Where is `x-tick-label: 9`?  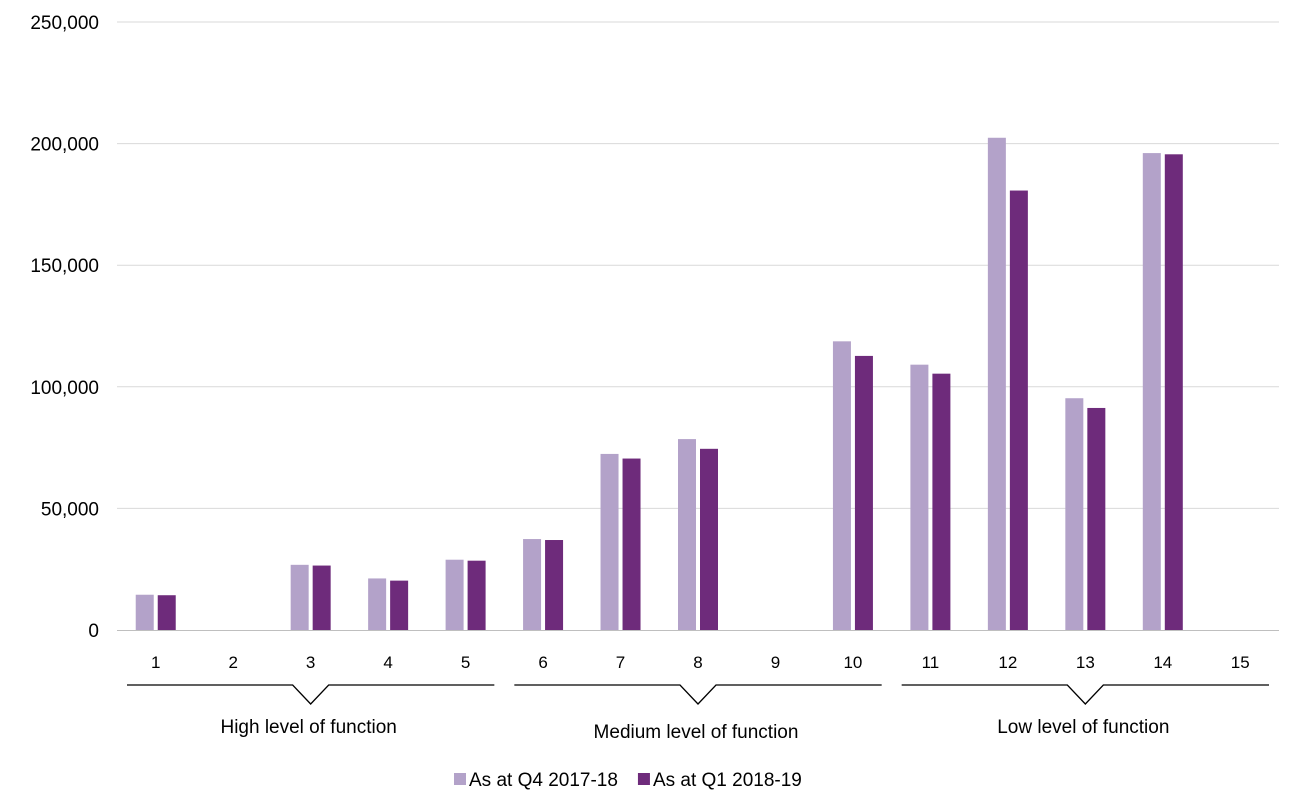
x-tick-label: 9 is located at coordinates (775, 662).